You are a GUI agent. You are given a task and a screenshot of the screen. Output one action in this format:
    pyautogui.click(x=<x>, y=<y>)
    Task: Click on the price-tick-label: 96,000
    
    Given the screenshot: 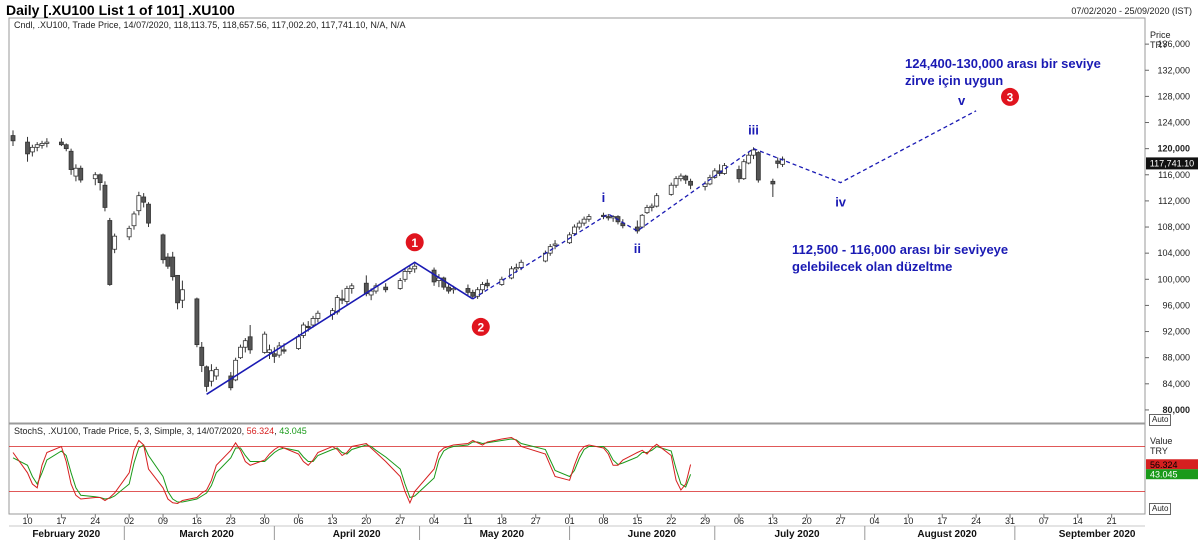 What is the action you would take?
    pyautogui.click(x=1176, y=305)
    